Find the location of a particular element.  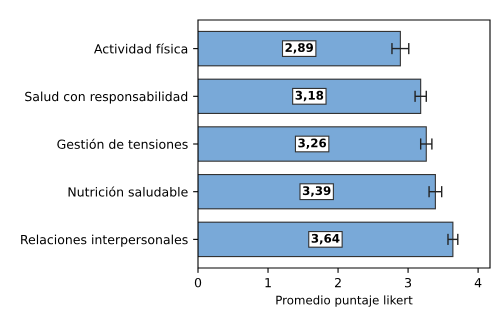

data-label: 3,18 is located at coordinates (310, 96).